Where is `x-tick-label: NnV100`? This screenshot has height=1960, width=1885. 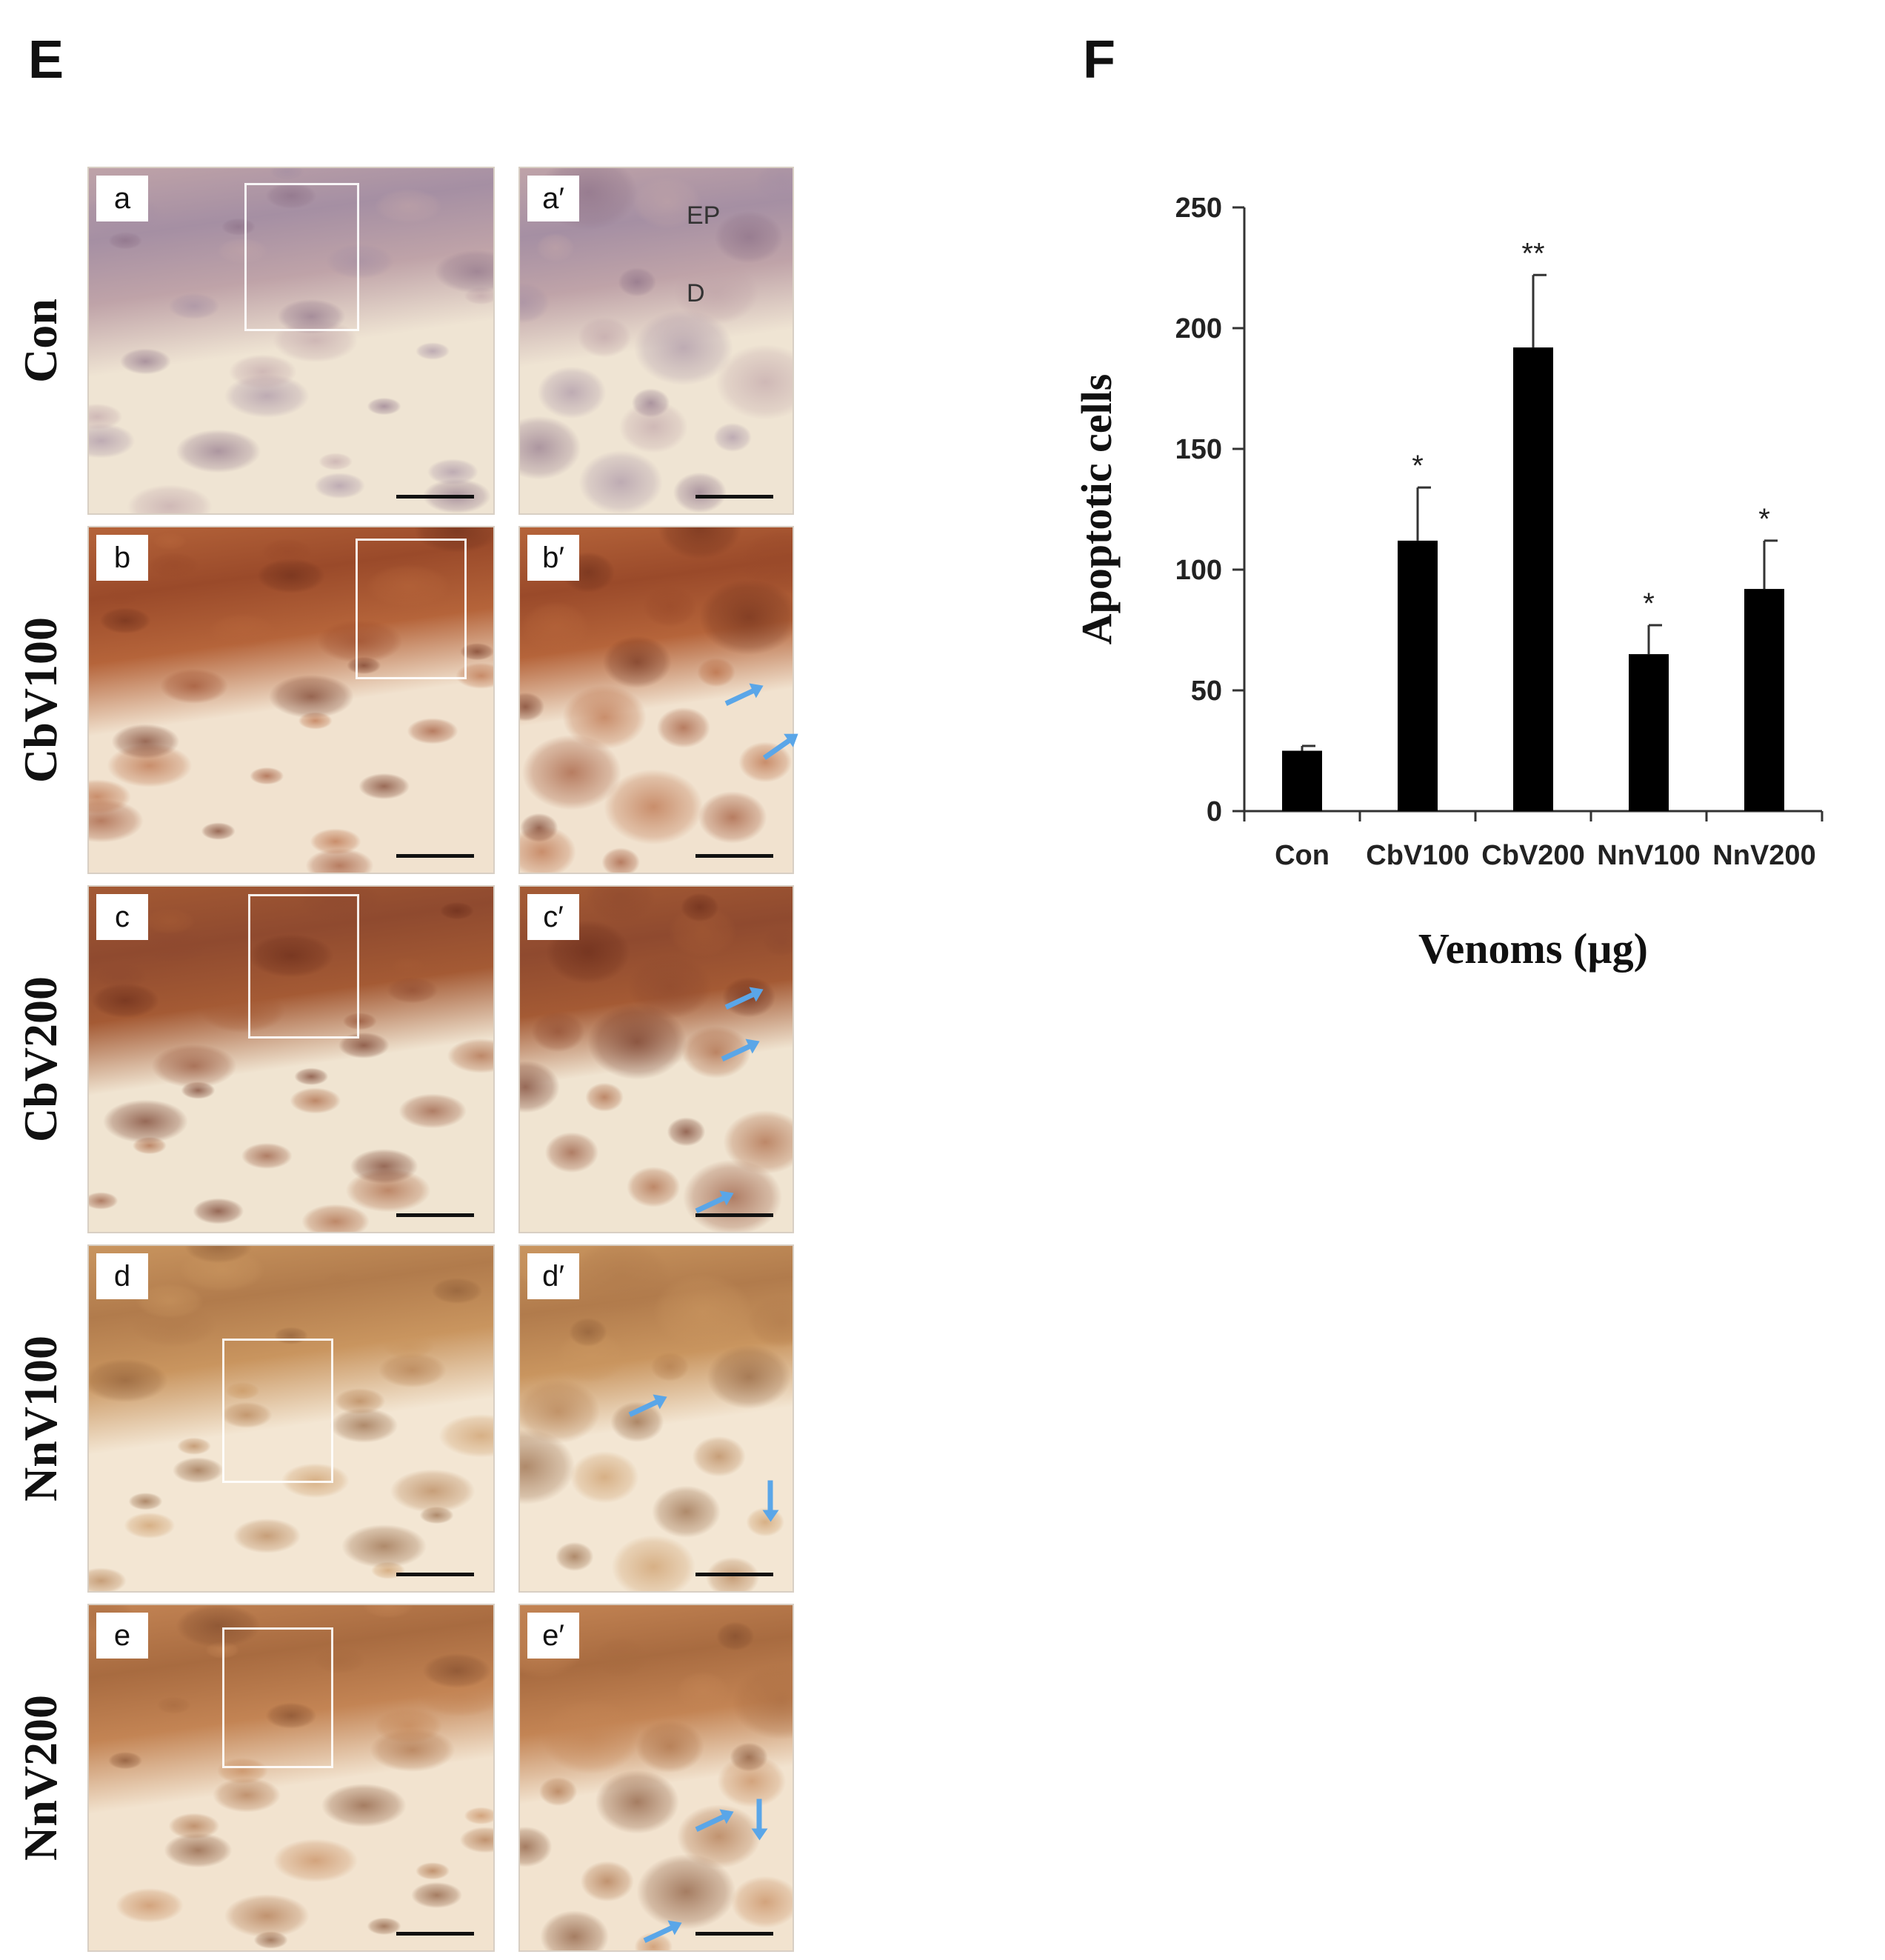
x-tick-label: NnV100 is located at coordinates (1648, 856).